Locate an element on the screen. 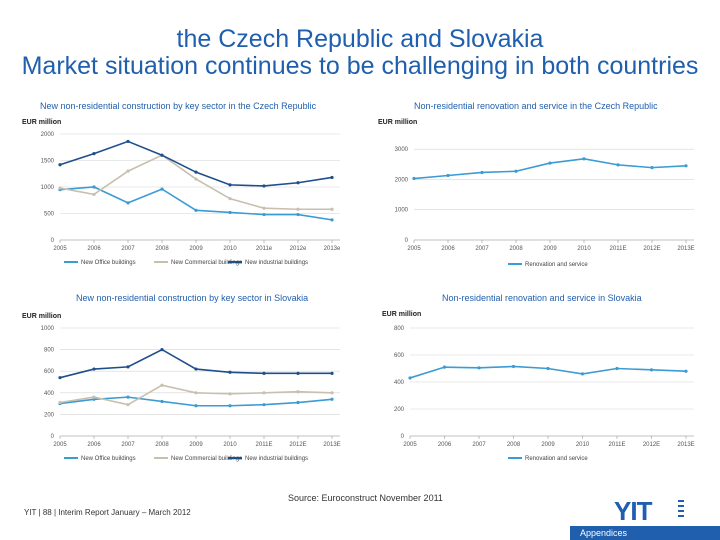  x-tick-label: 2010 is located at coordinates (583, 445).